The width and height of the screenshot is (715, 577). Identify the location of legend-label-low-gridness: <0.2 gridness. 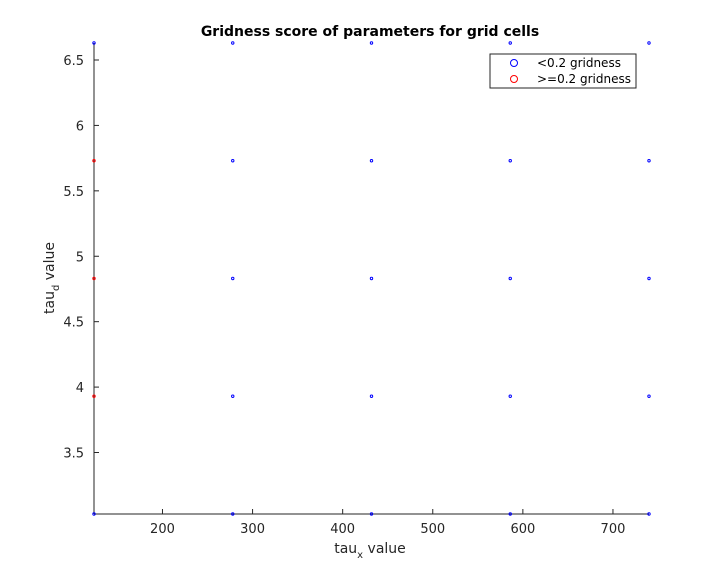
(579, 63).